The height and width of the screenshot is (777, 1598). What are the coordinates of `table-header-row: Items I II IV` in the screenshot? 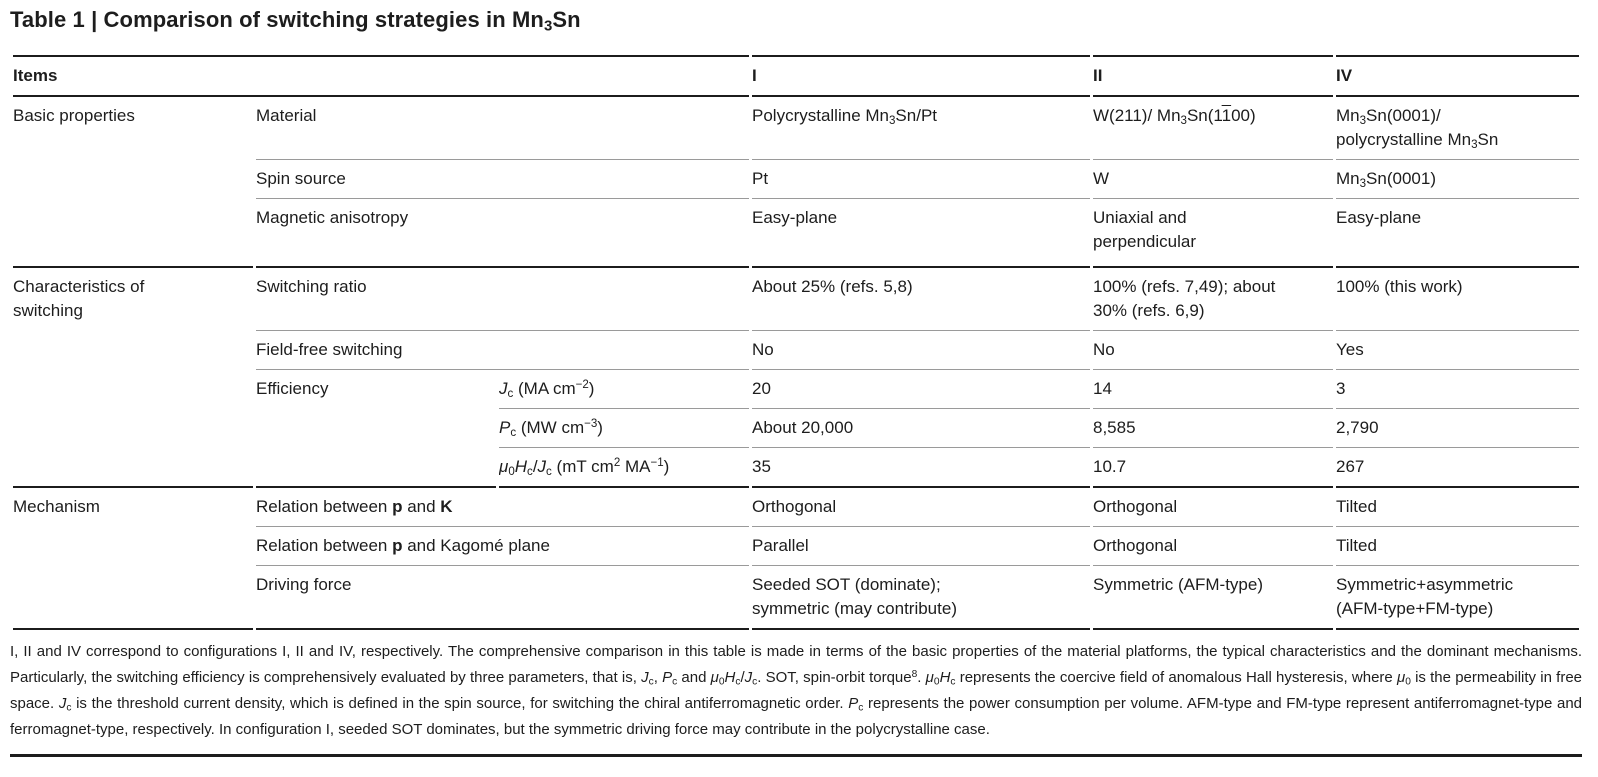 It's located at (796, 76).